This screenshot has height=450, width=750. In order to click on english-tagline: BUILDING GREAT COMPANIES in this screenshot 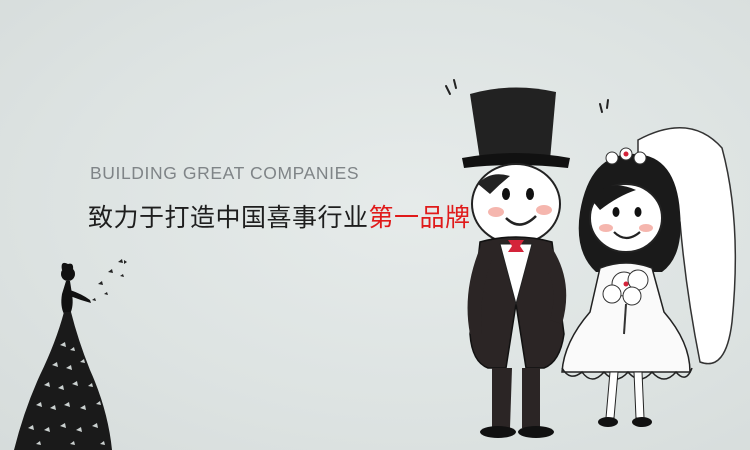, I will do `click(225, 173)`.